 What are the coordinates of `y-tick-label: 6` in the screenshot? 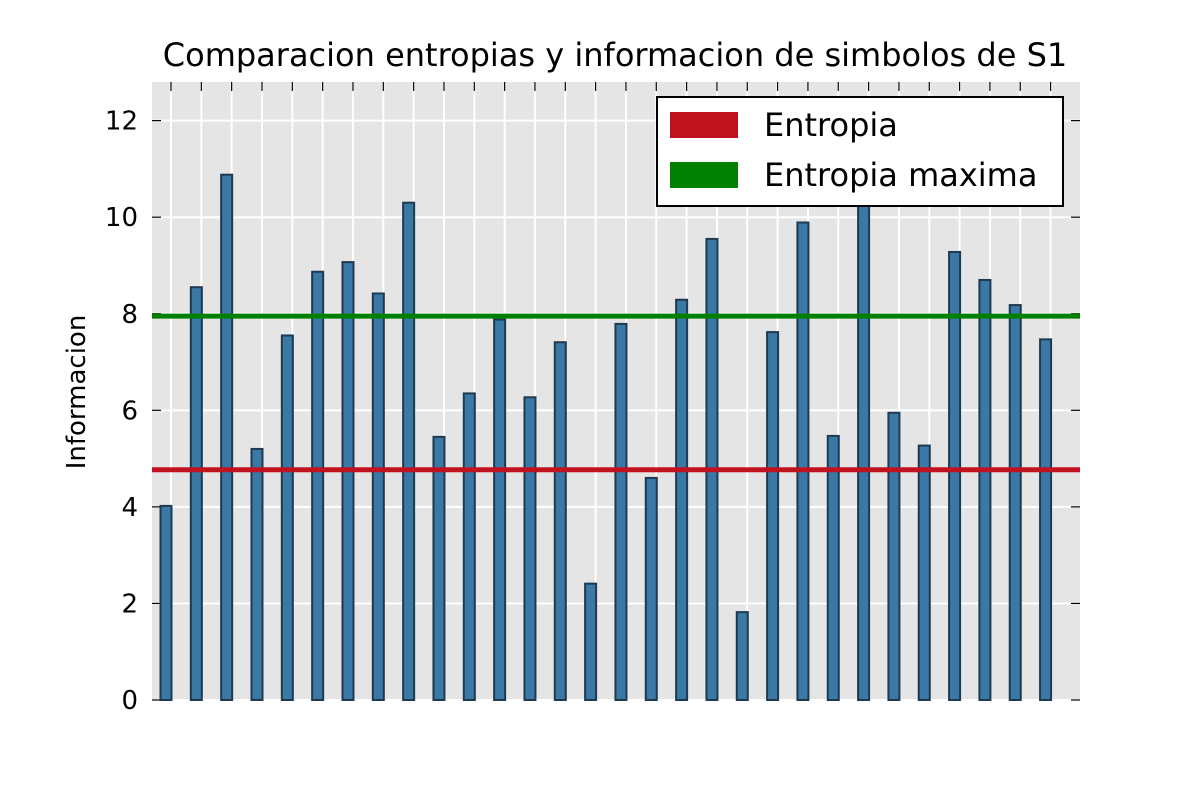 It's located at (129, 411).